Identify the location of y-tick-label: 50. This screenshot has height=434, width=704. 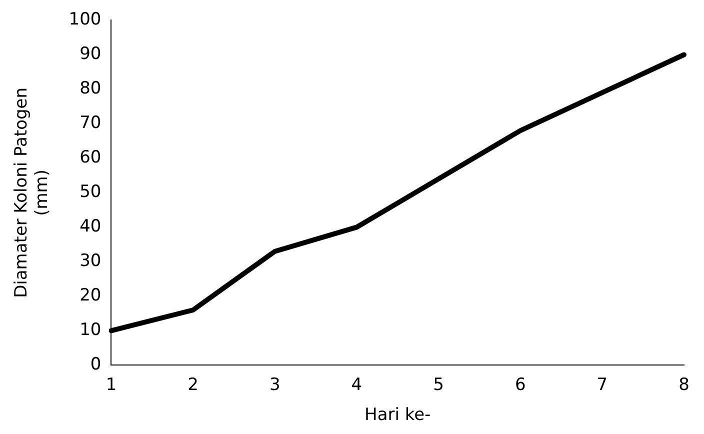
(91, 192).